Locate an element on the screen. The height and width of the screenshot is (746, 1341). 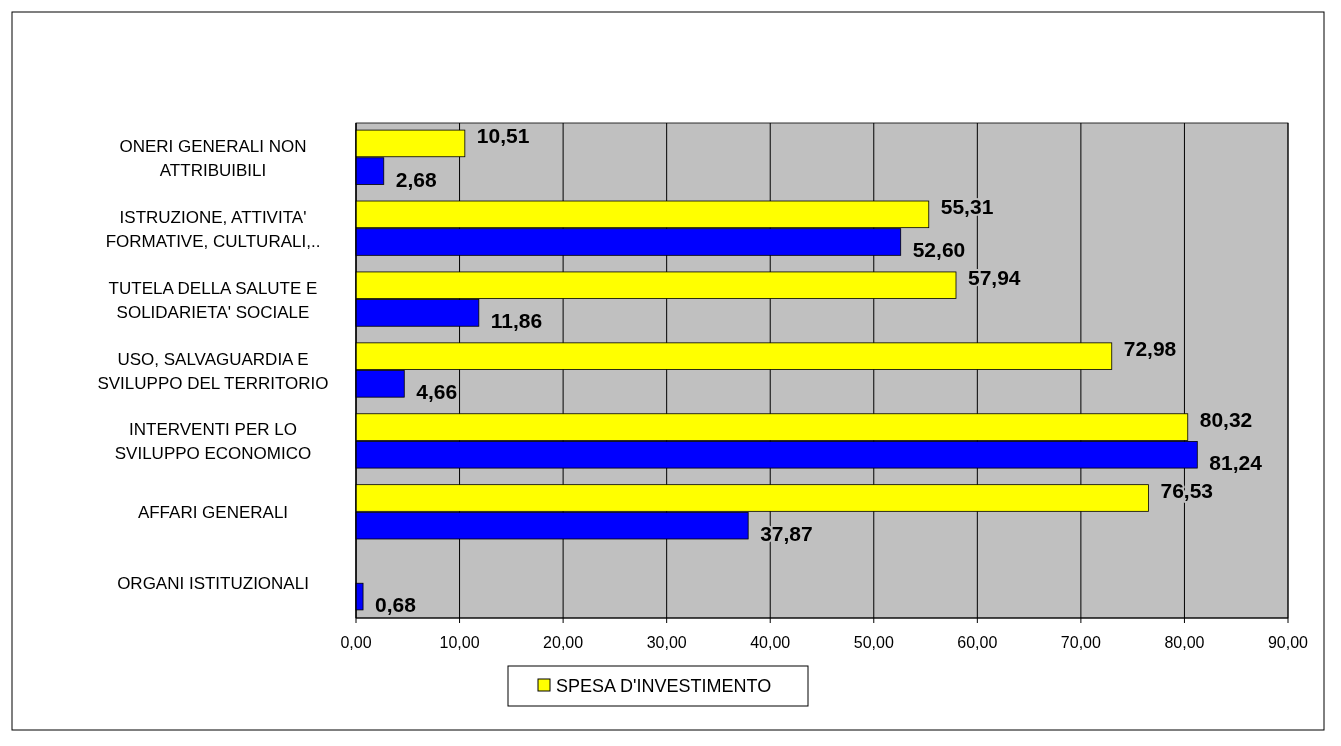
data-label: 2,68 is located at coordinates (416, 179).